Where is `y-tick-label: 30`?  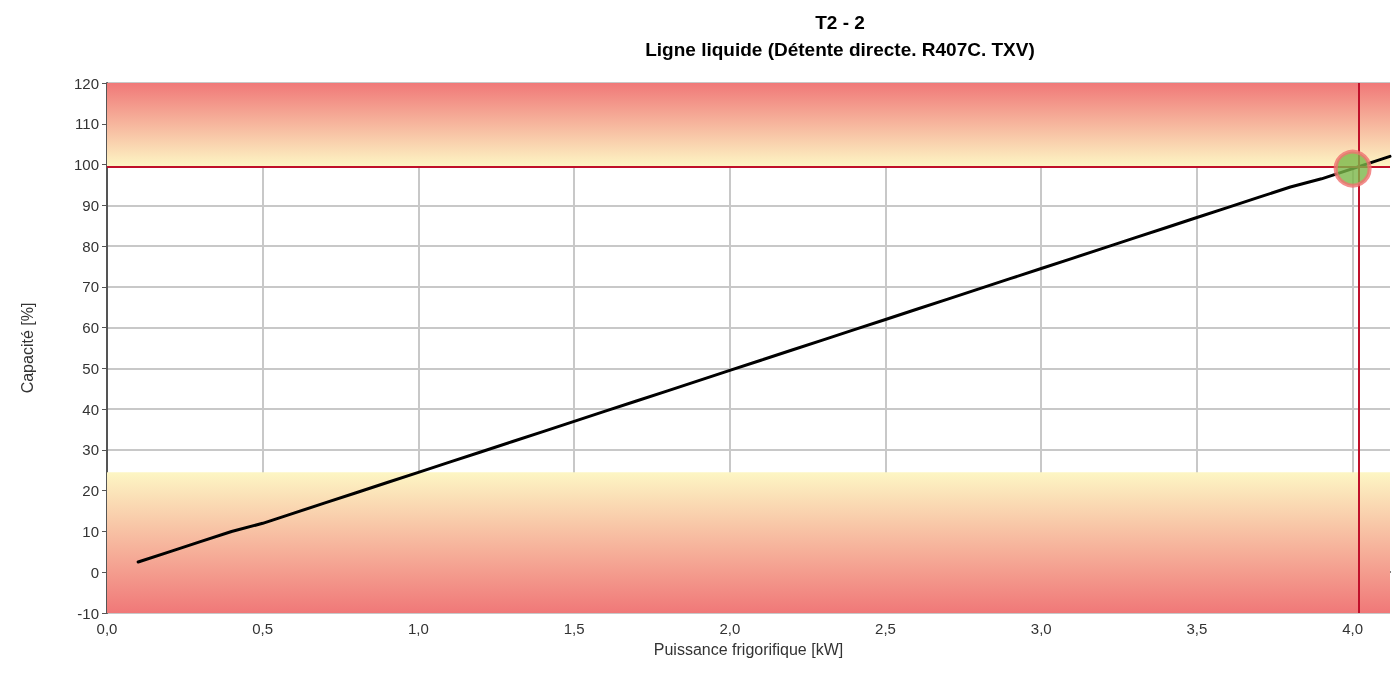
y-tick-label: 30 is located at coordinates (90, 450).